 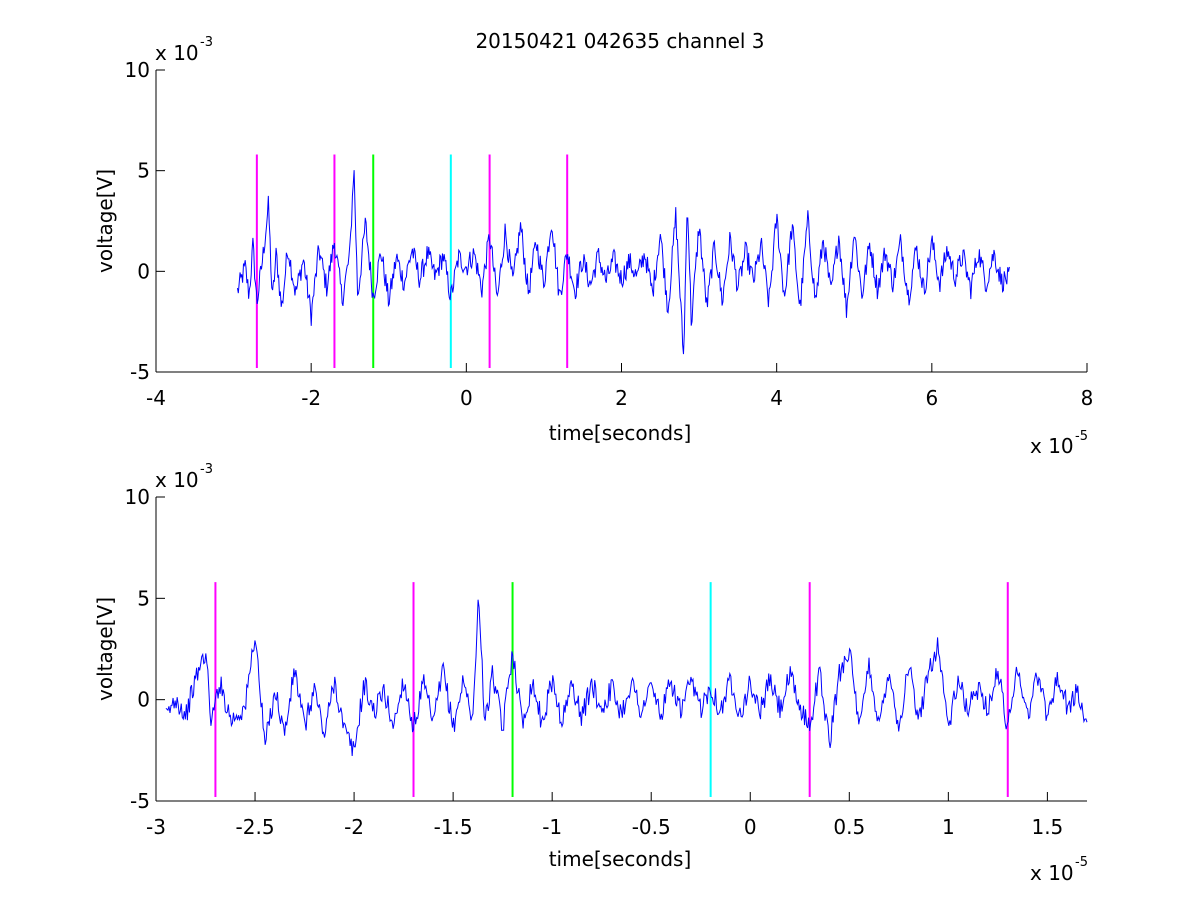 What do you see at coordinates (620, 859) in the screenshot?
I see `bottom-plot-x-label: time[seconds]` at bounding box center [620, 859].